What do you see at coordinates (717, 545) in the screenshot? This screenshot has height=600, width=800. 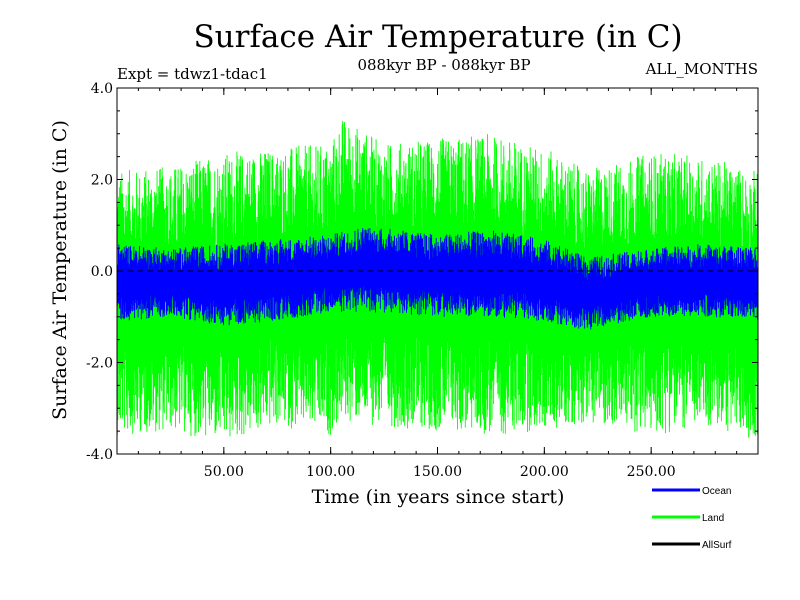 I see `legend-label-allsurf: AllSurf` at bounding box center [717, 545].